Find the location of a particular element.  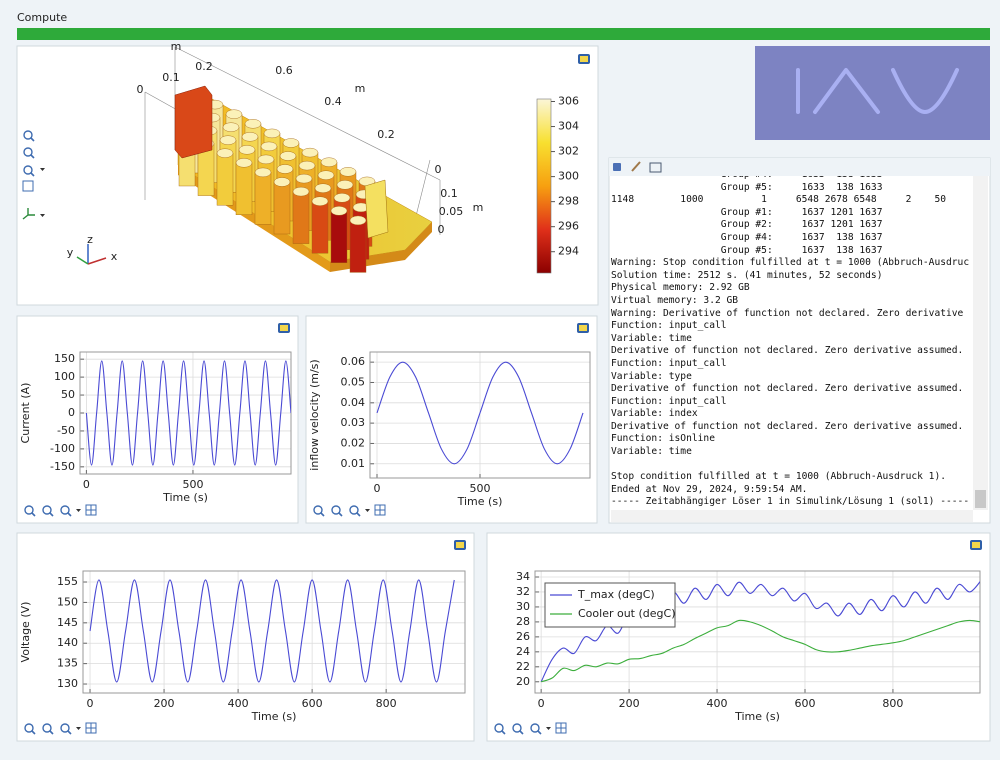

log-line: Variable: index is located at coordinates (654, 414).